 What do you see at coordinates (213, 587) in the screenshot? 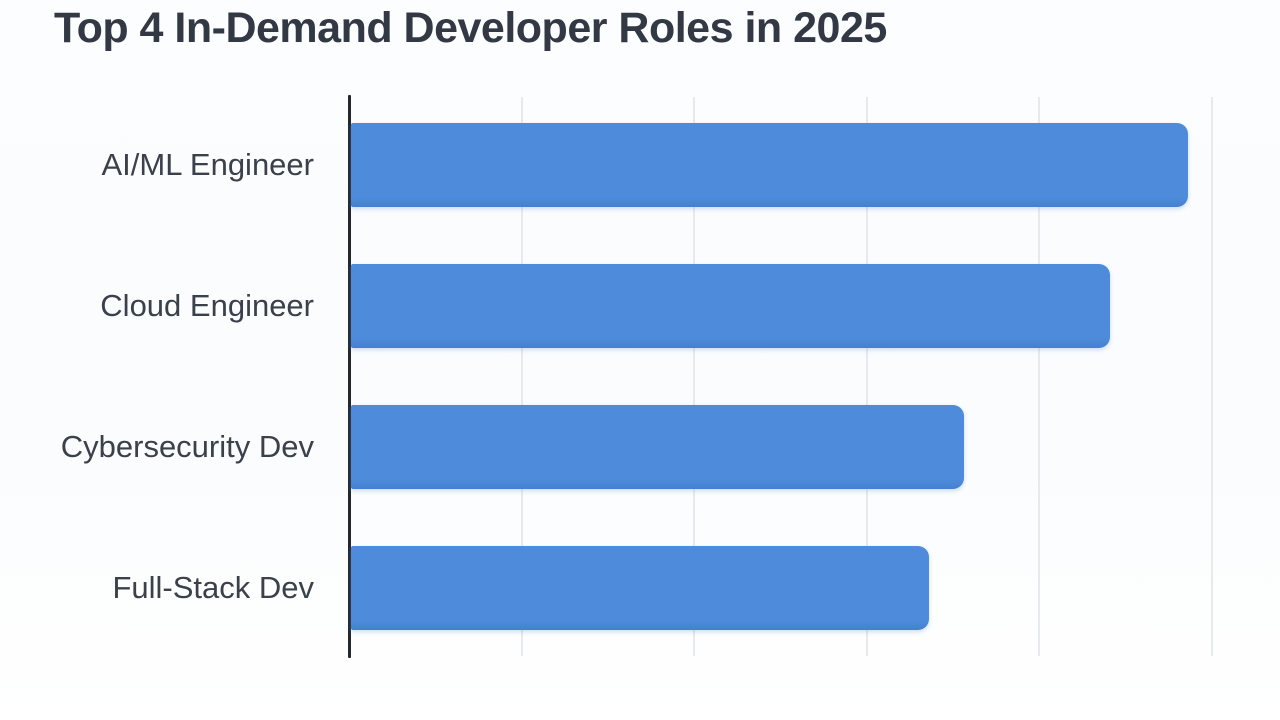
I see `category-label: Full-Stack Dev` at bounding box center [213, 587].